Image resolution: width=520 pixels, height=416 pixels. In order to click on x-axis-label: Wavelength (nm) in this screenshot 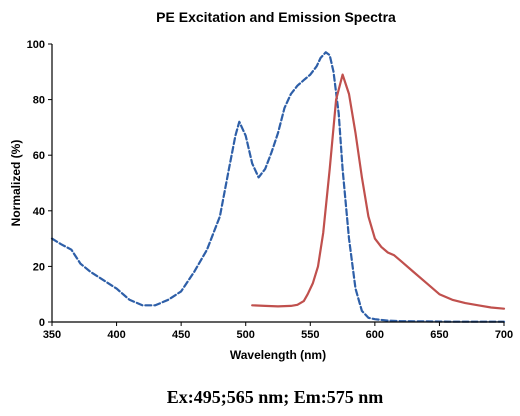, I will do `click(278, 355)`.